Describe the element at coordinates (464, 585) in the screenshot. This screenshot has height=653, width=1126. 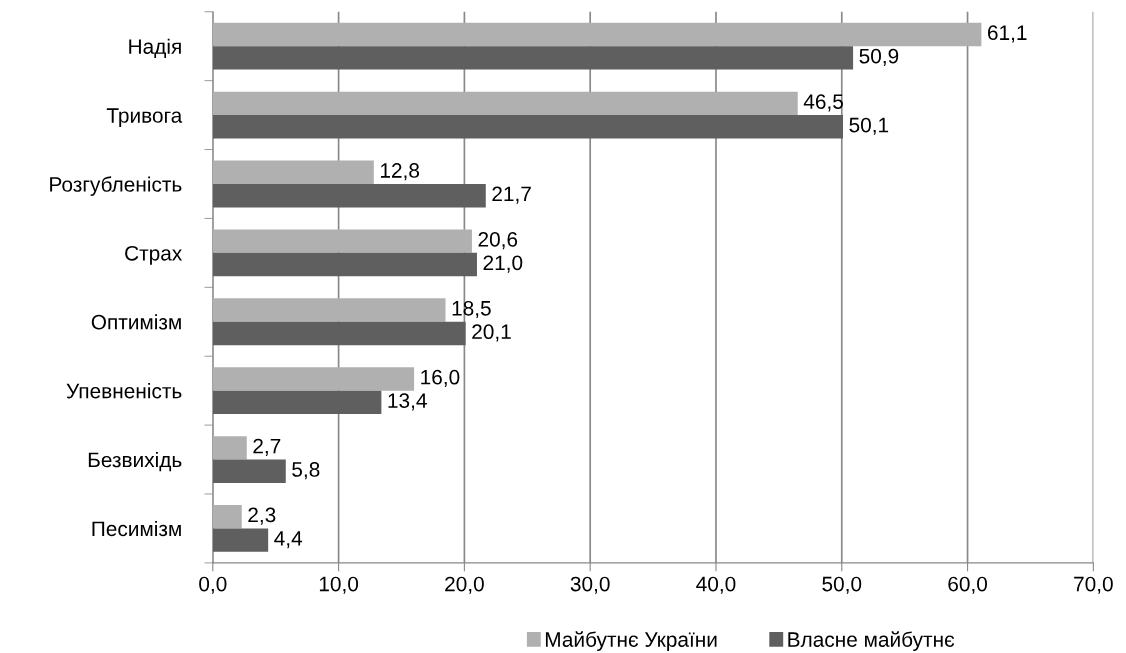
I see `x-tick-label: 20,0` at that location.